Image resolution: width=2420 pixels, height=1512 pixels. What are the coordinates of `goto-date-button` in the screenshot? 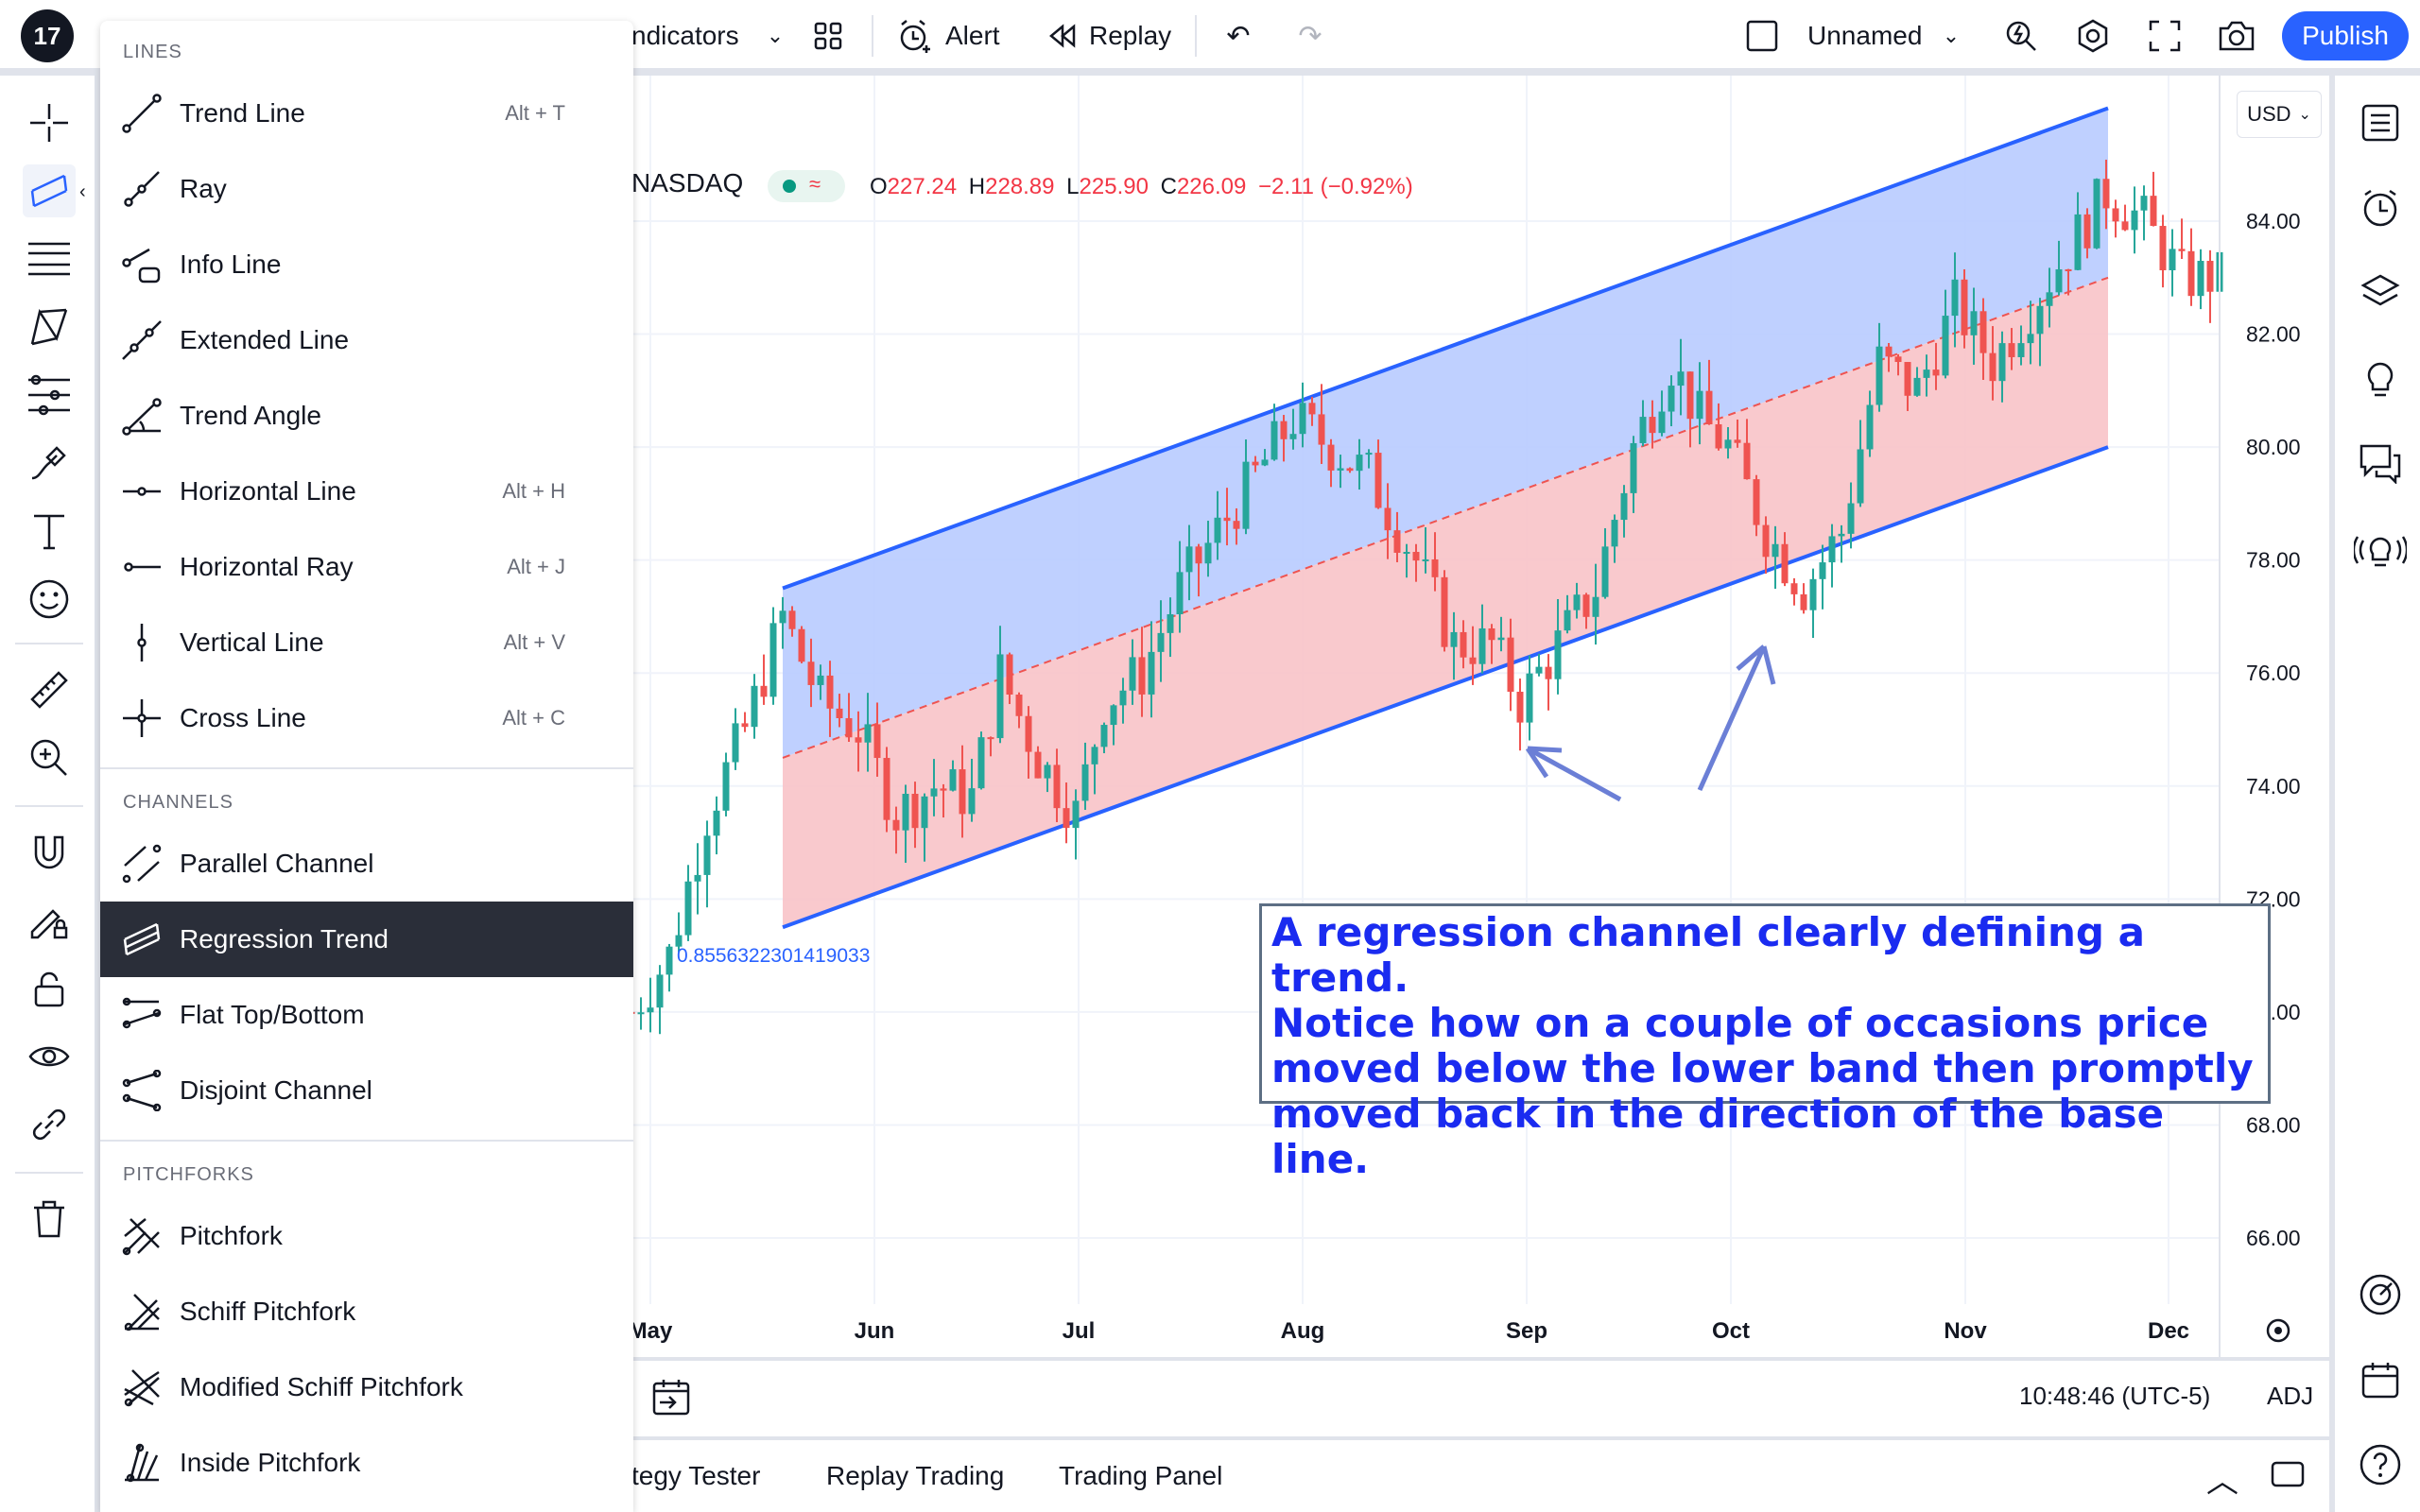 It's located at (671, 1399).